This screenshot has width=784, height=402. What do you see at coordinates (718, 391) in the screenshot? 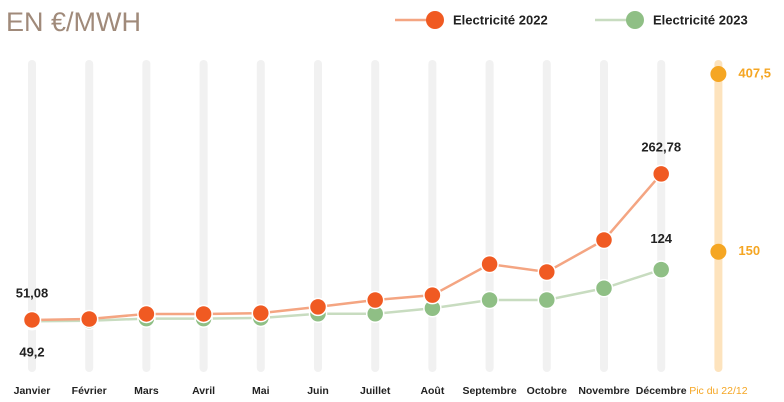
I see `peak-label: Pic du 22/12` at bounding box center [718, 391].